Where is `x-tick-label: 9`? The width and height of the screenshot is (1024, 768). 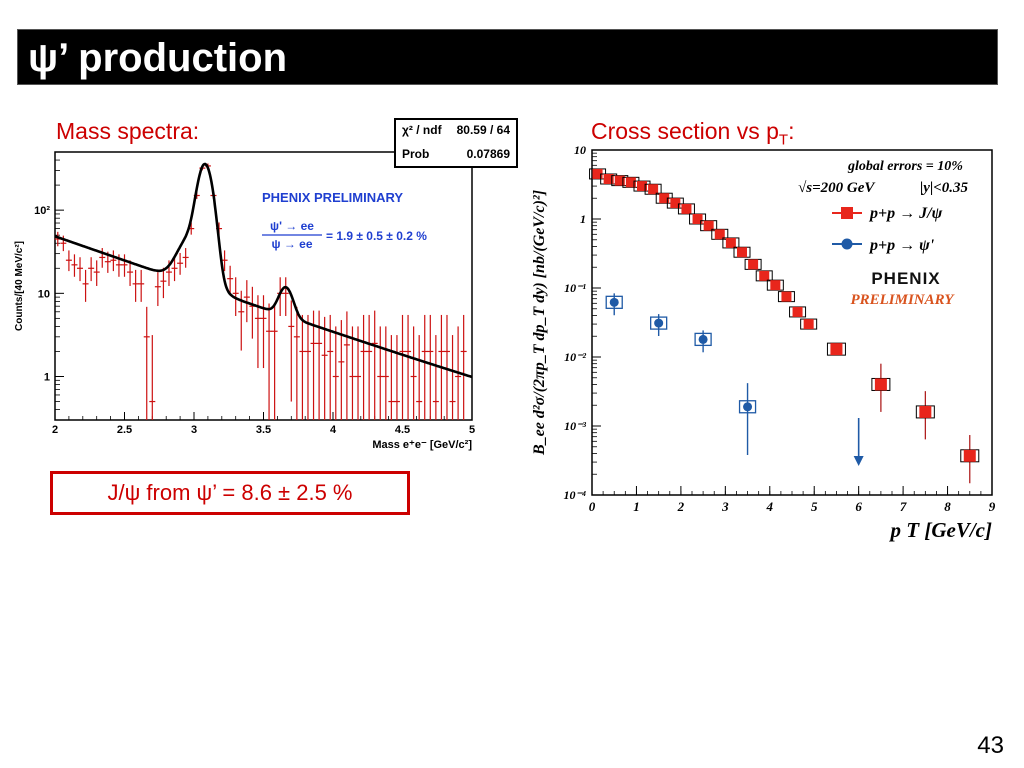 x-tick-label: 9 is located at coordinates (992, 506).